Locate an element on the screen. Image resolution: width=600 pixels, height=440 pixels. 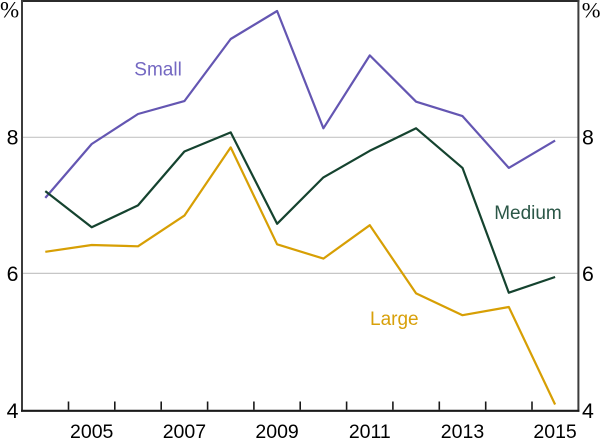
svg-text: 2005 is located at coordinates (92, 430).